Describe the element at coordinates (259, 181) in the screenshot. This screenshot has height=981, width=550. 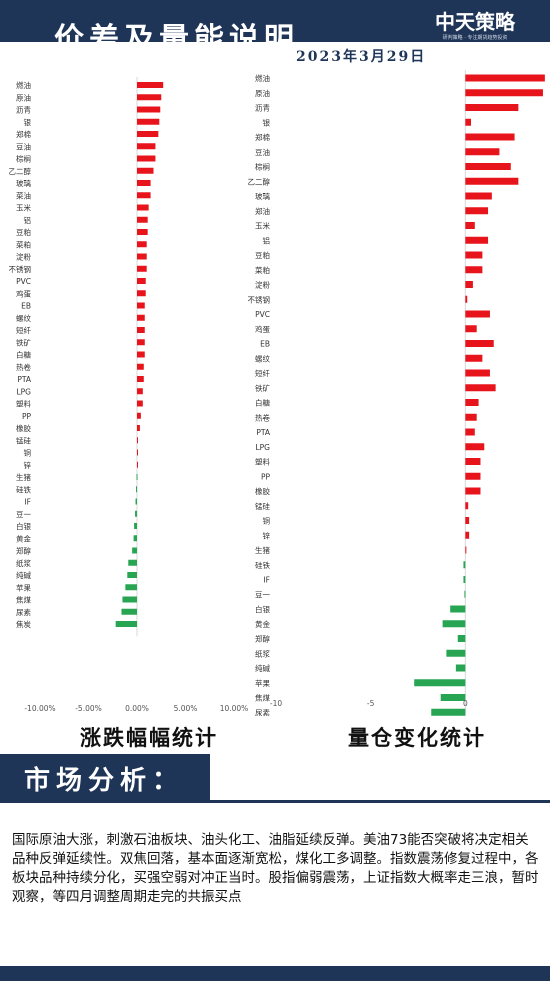
I see `right-category-label: 乙二醇` at that location.